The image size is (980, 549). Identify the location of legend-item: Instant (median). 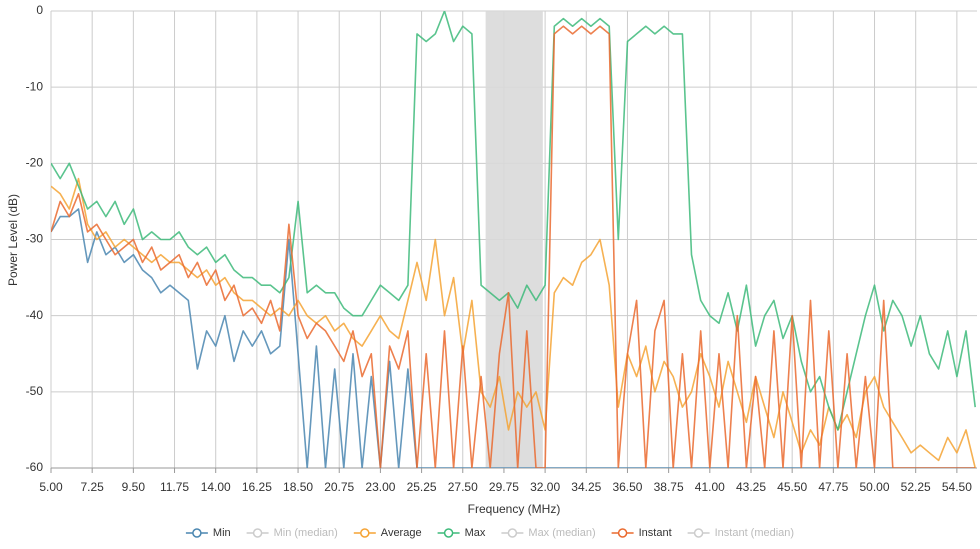
(740, 533).